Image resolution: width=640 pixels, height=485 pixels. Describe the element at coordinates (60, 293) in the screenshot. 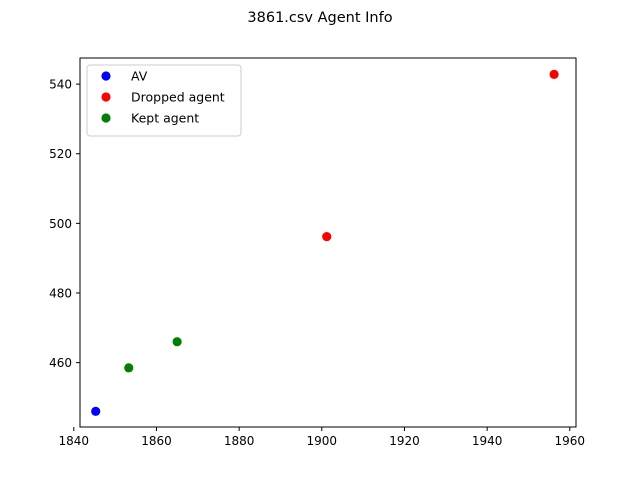

I see `y-tick-label: 480` at that location.